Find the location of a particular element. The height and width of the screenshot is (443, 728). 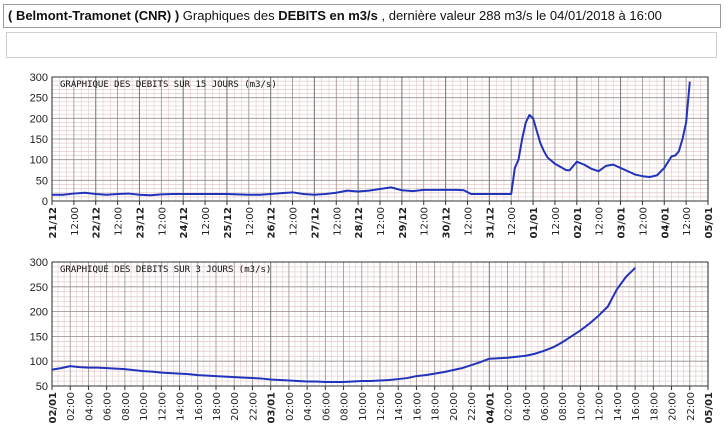

chart3-ytick-label: 50 is located at coordinates (42, 387).